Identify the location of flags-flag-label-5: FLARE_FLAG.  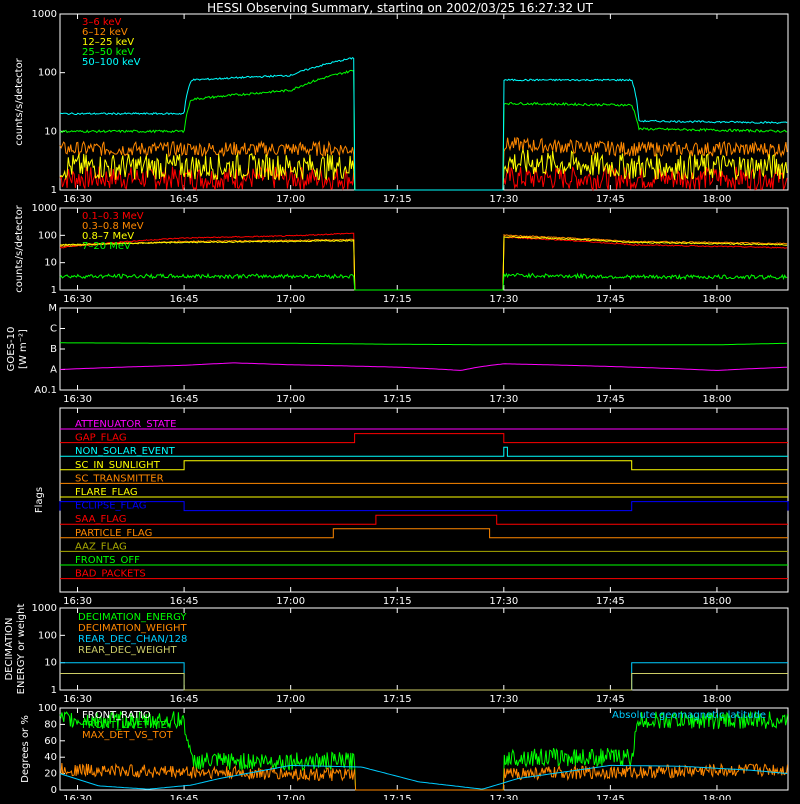
(106, 492).